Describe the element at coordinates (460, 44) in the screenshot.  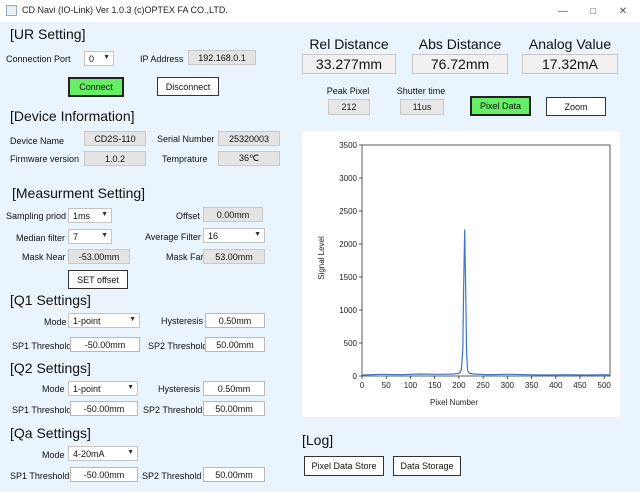
I see `abs-distance-label: Abs Distance` at that location.